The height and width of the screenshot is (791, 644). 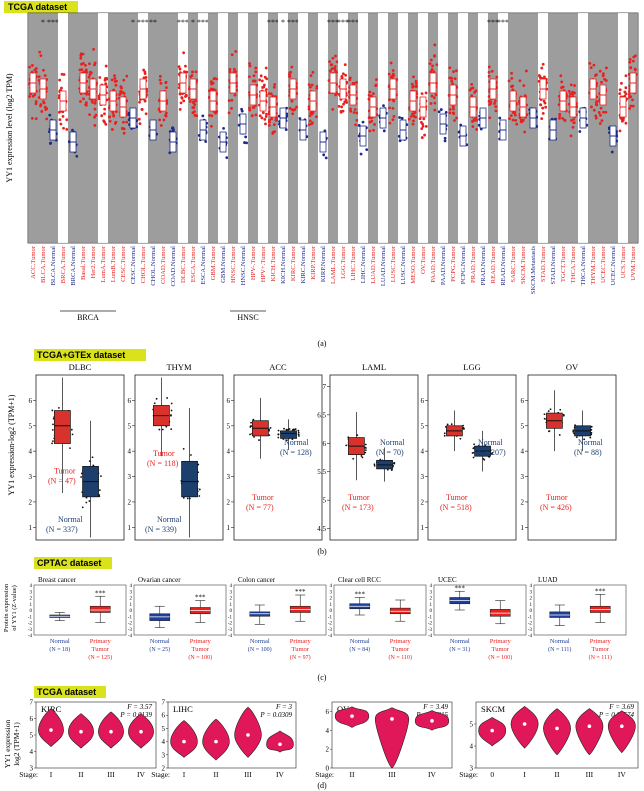 I want to click on panel-b-plot-frame, so click(x=374, y=457).